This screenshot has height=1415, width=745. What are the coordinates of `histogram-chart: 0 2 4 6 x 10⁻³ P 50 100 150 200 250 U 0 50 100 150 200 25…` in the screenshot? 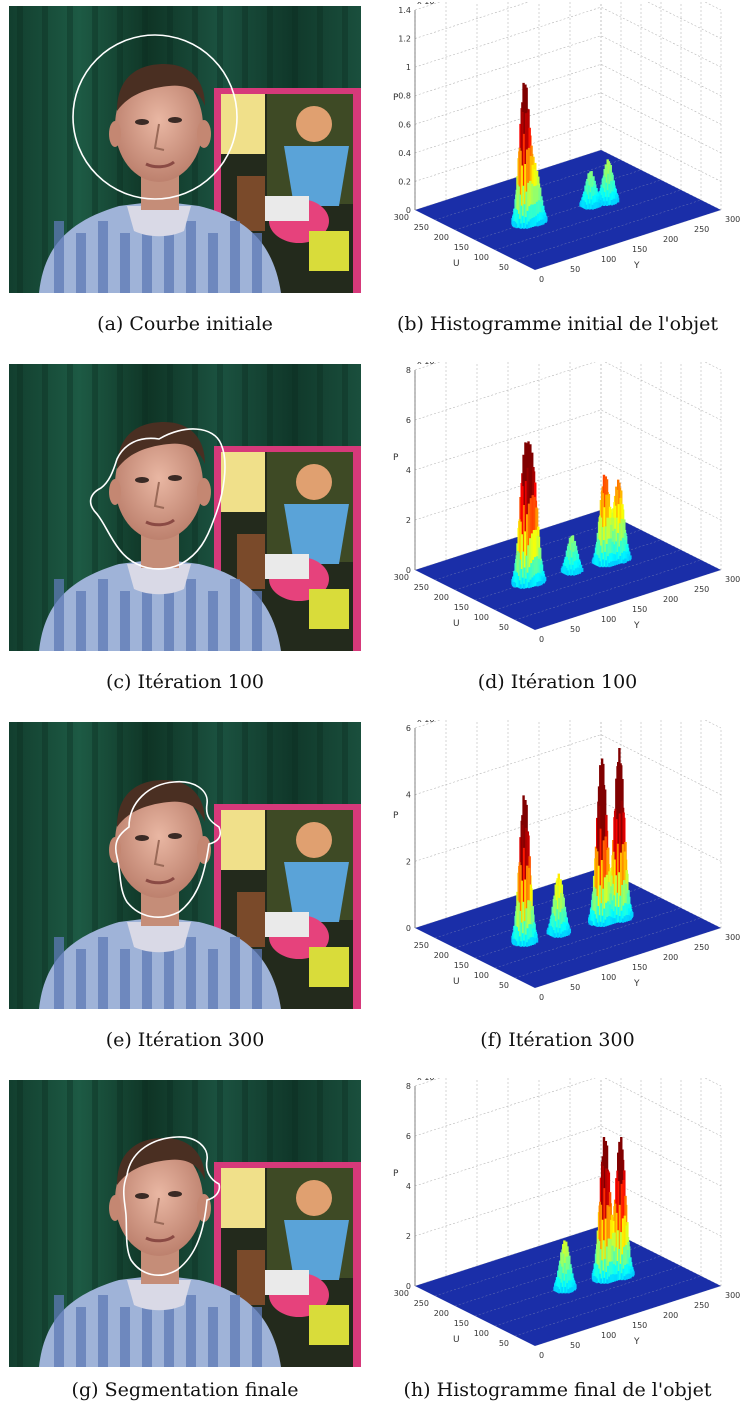 It's located at (566, 861).